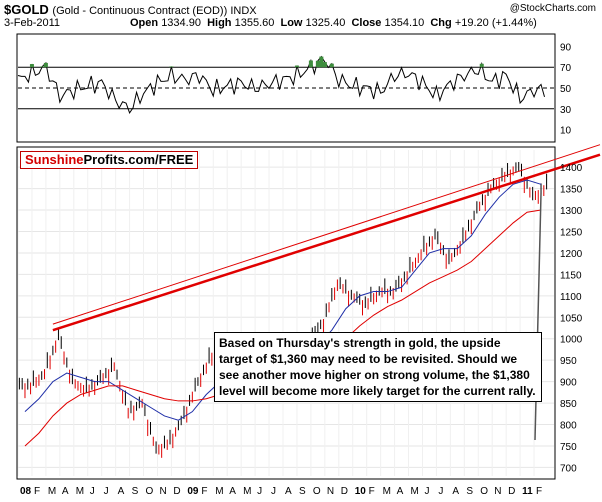 Image resolution: width=602 pixels, height=502 pixels. Describe the element at coordinates (32, 23) in the screenshot. I see `chart-date: 3-Feb-2011` at that location.